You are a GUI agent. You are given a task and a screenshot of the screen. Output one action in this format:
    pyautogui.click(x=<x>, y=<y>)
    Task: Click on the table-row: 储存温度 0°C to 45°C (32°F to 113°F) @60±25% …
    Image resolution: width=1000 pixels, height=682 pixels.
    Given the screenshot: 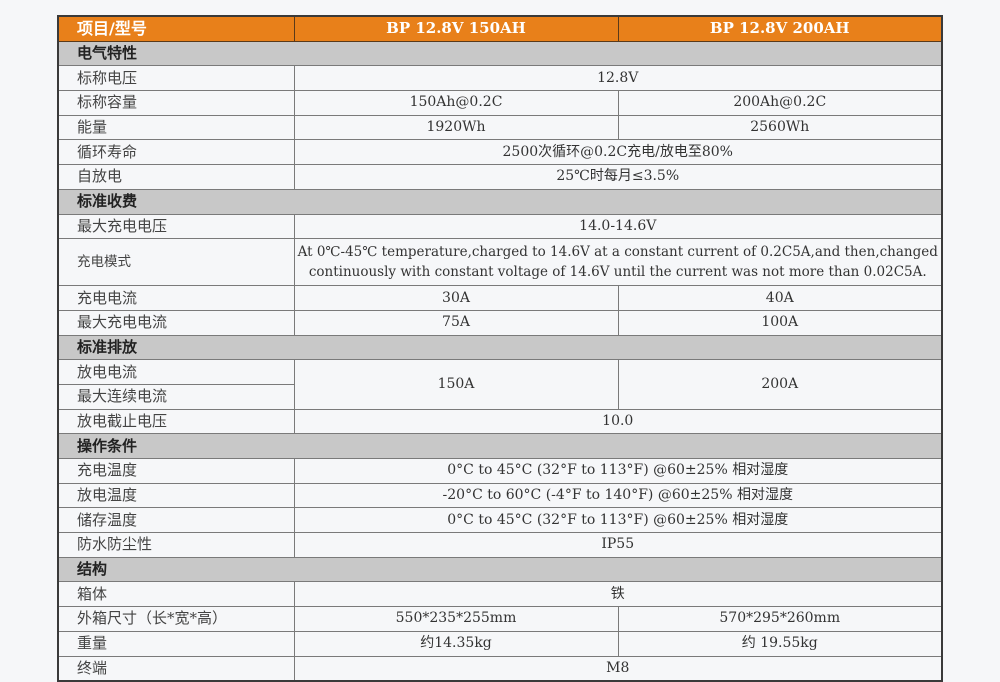 What is the action you would take?
    pyautogui.click(x=500, y=520)
    